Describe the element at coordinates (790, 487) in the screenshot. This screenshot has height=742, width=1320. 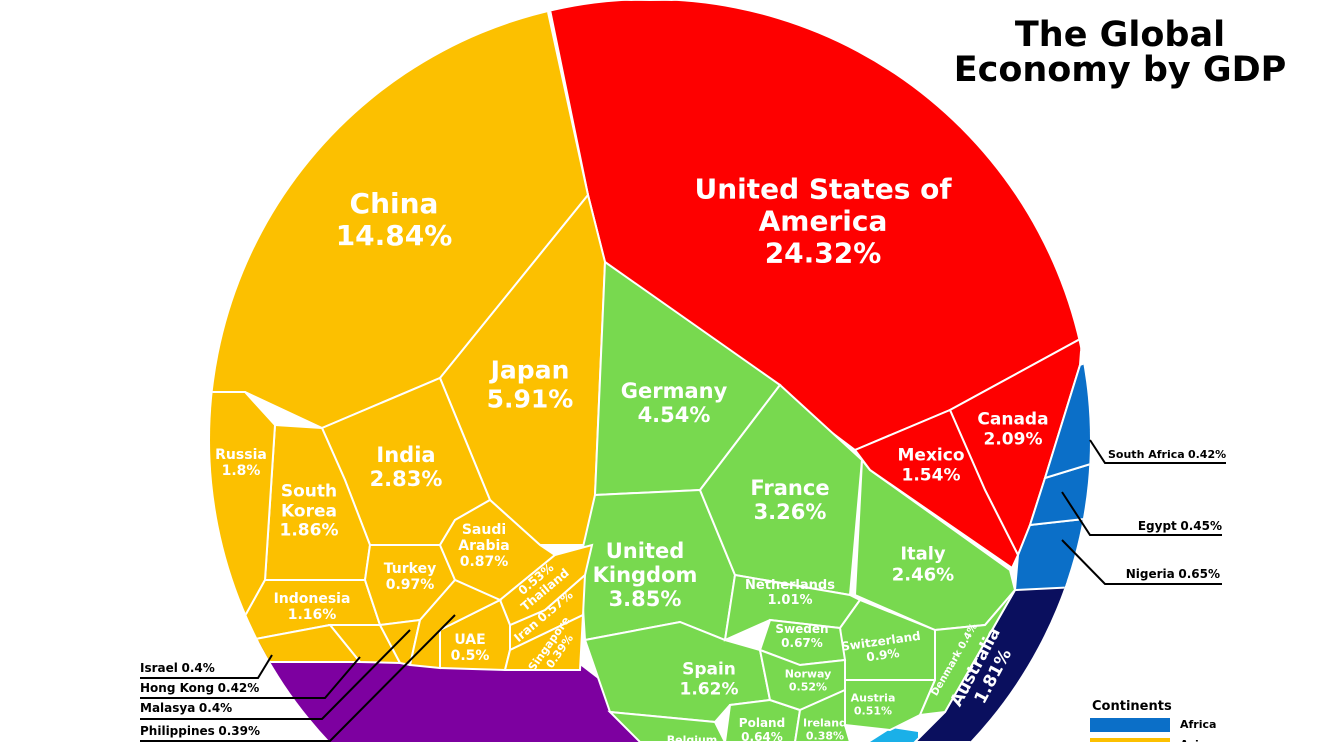
I see `country-name: France` at that location.